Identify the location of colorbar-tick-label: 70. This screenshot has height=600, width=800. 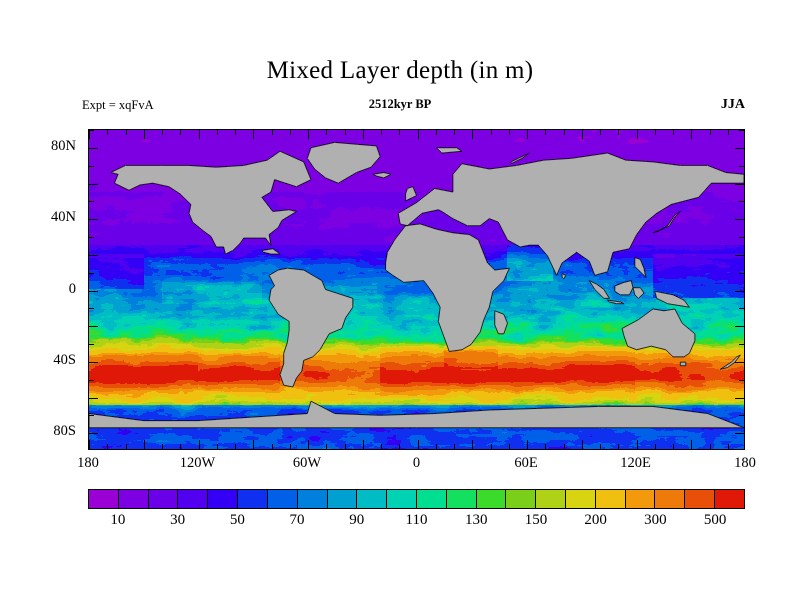
(297, 520).